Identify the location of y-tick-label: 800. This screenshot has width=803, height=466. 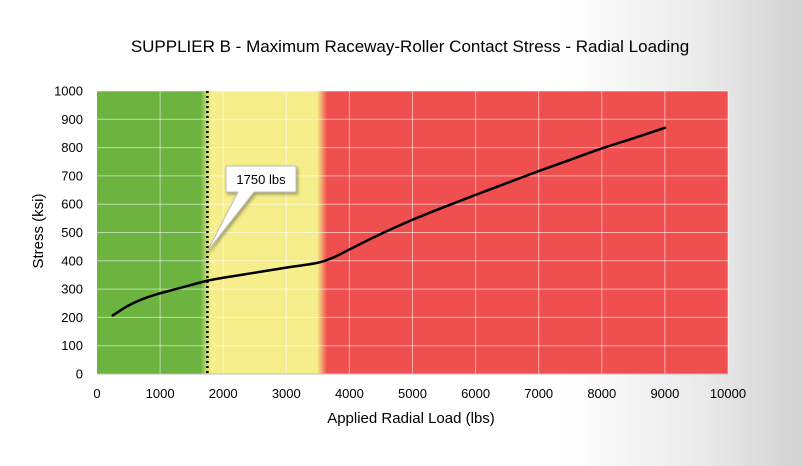
(72, 147).